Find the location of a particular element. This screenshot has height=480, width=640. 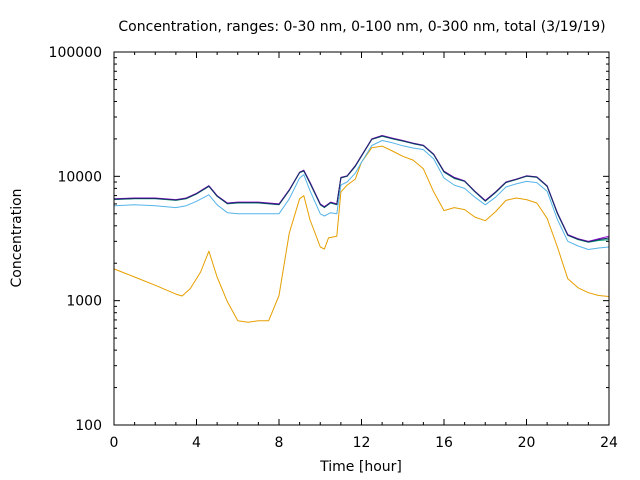

y-tick-label: 100000 is located at coordinates (75, 53).